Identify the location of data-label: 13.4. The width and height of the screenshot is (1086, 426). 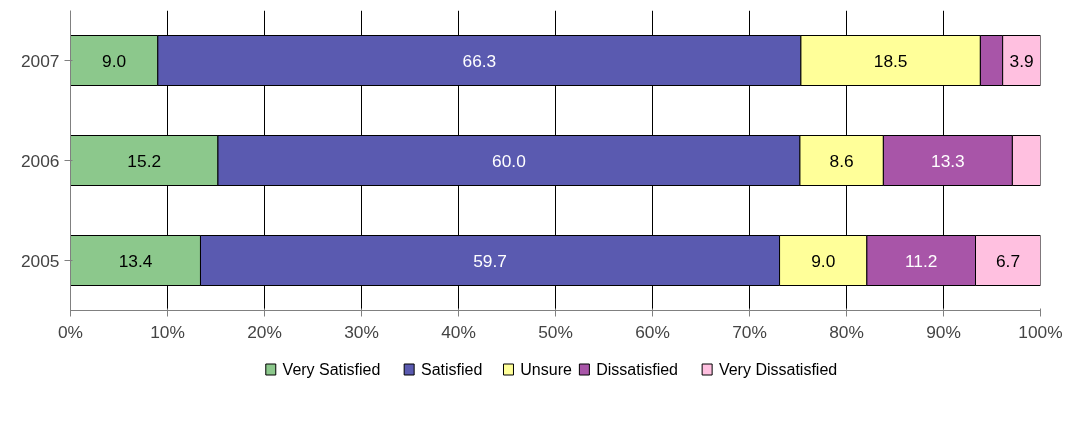
(135, 260).